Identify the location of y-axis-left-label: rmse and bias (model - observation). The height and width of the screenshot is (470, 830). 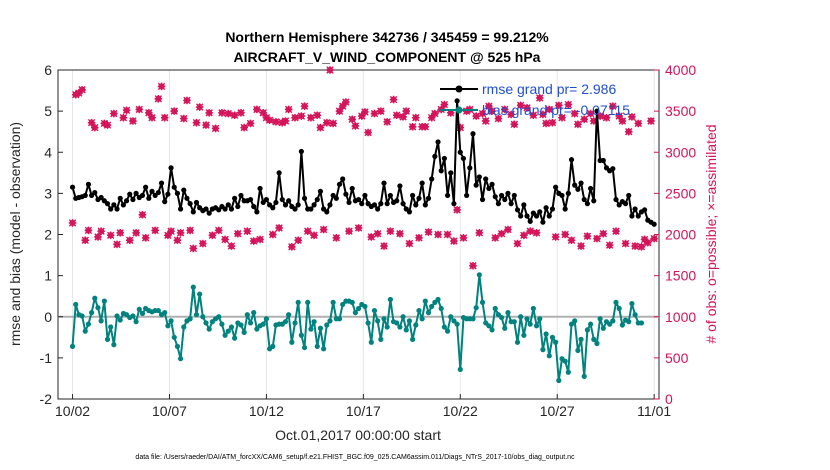
(15, 234).